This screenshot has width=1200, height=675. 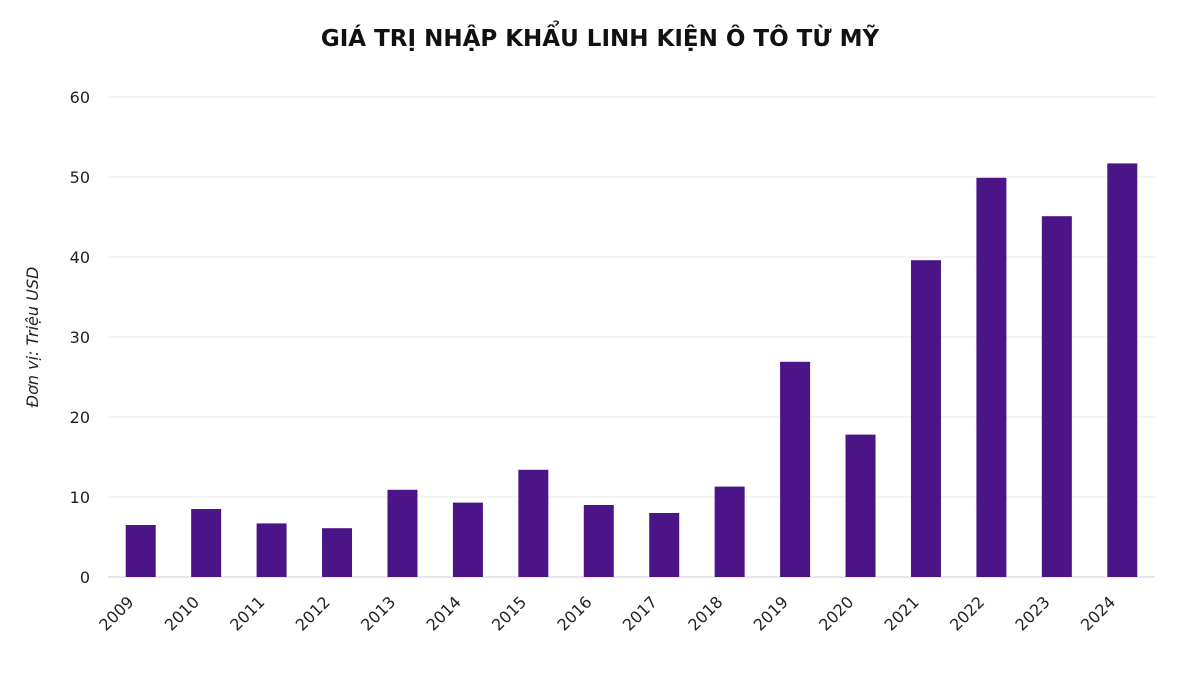 What do you see at coordinates (80, 177) in the screenshot?
I see `y-tick-label: 50` at bounding box center [80, 177].